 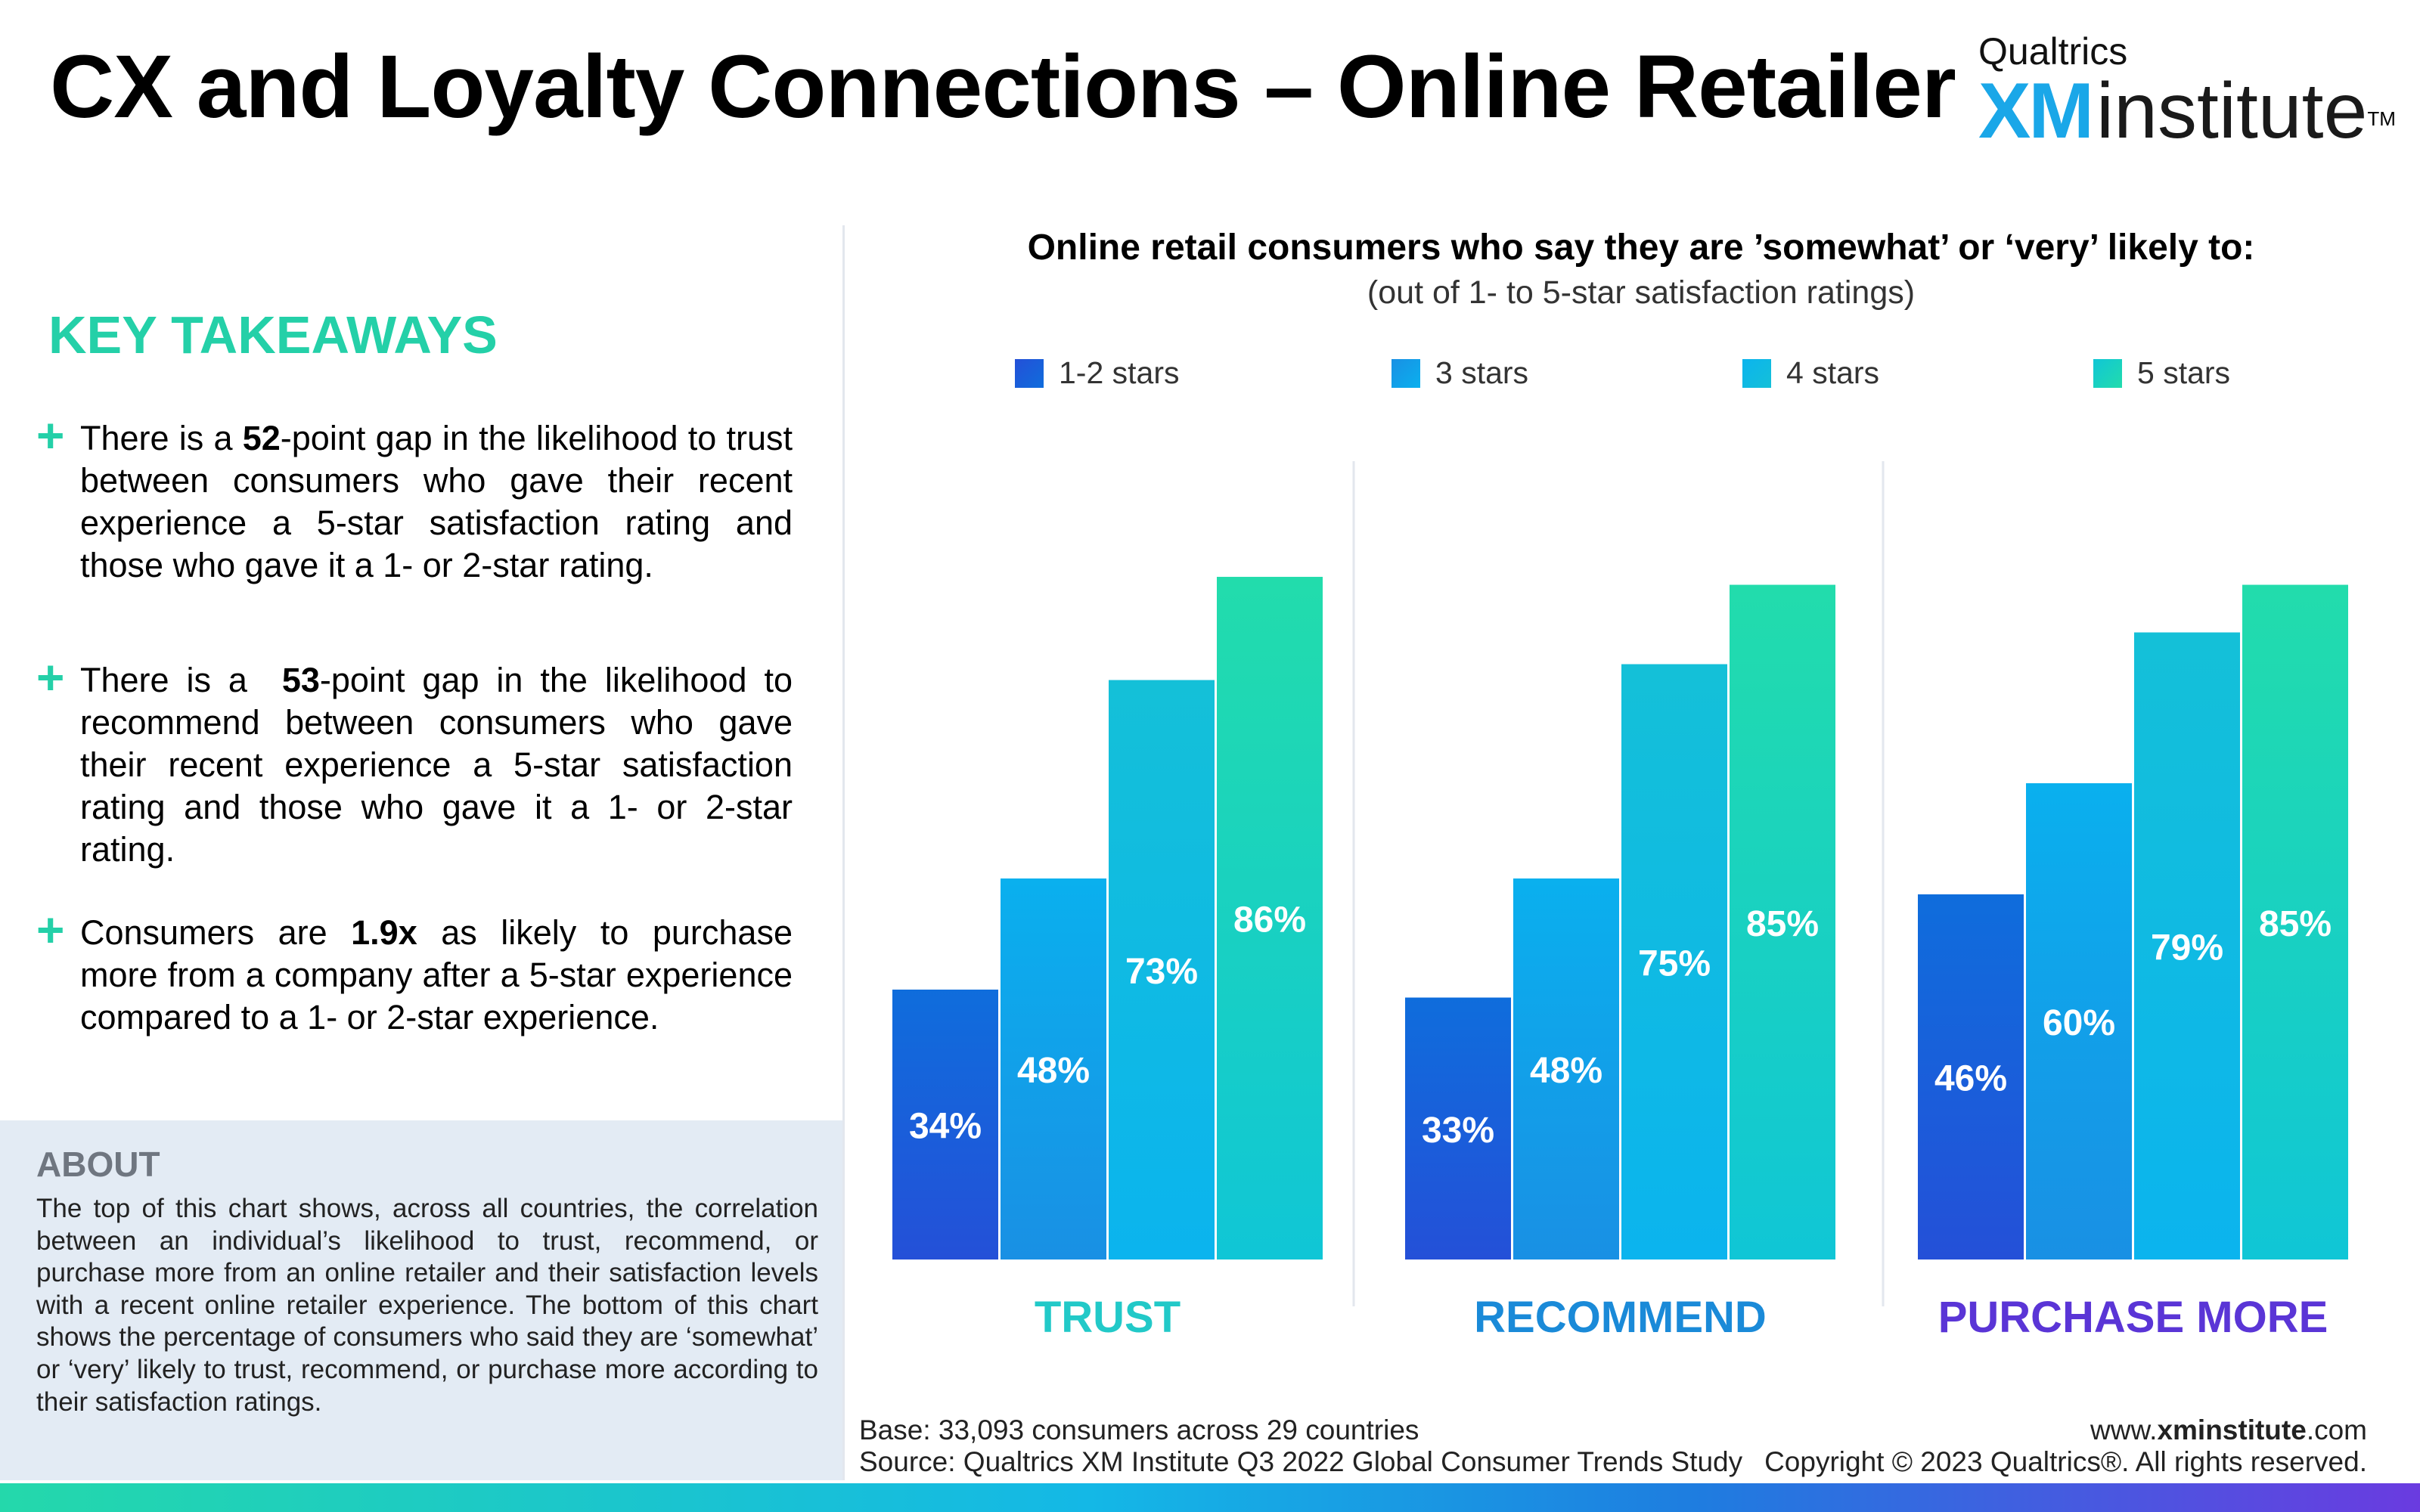 What do you see at coordinates (2232, 111) in the screenshot?
I see `brand-institute: institute` at bounding box center [2232, 111].